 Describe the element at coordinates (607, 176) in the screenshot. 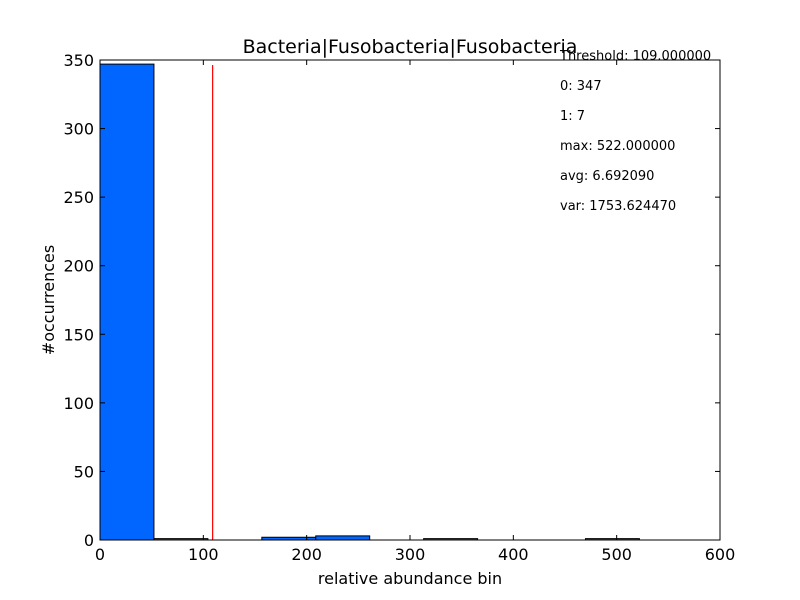

I see `stat-annotation-4: avg: 6.692090` at that location.